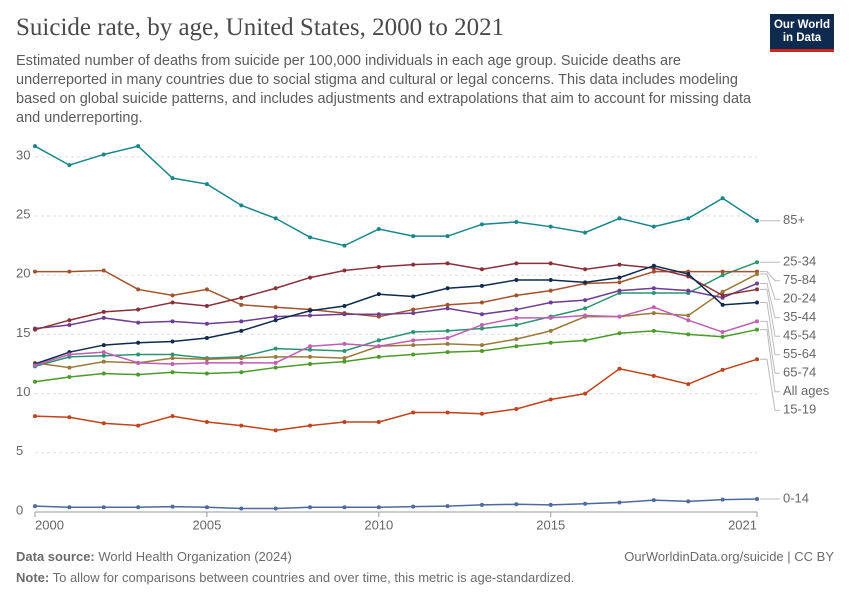 This screenshot has height=600, width=850. Describe the element at coordinates (23, 391) in the screenshot. I see `y-tick-label: 10` at that location.